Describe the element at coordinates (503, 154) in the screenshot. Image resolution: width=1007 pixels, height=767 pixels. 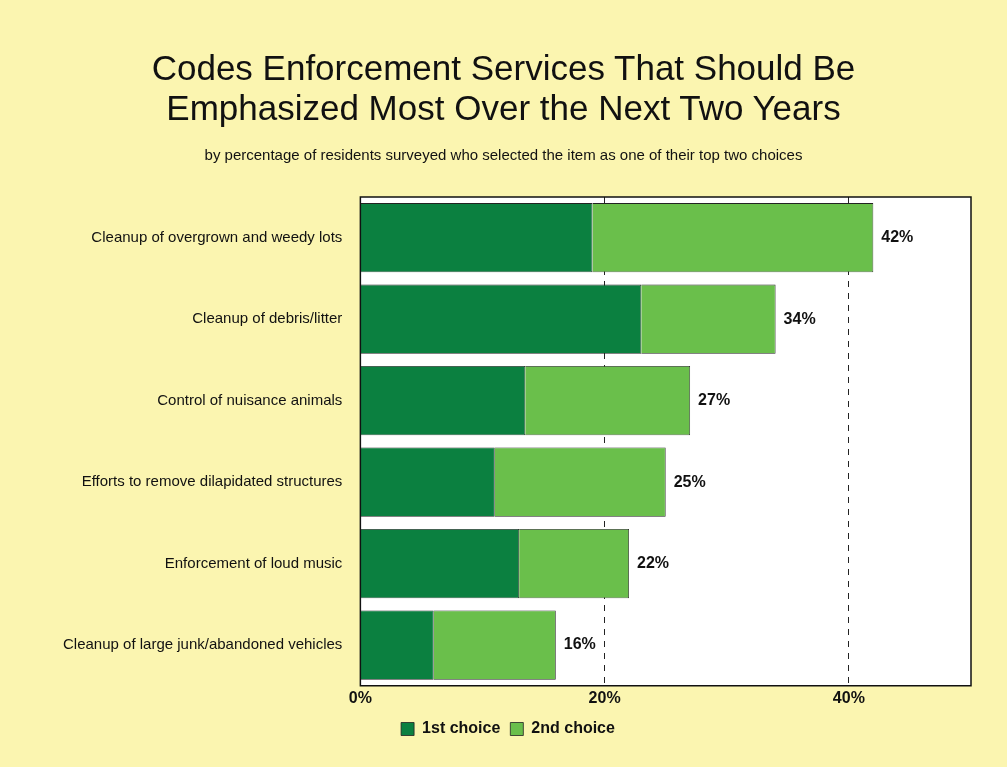
I see `chart-subtitle: by percentage of residents surveyed who selected the item as one of their top two choices` at that location.